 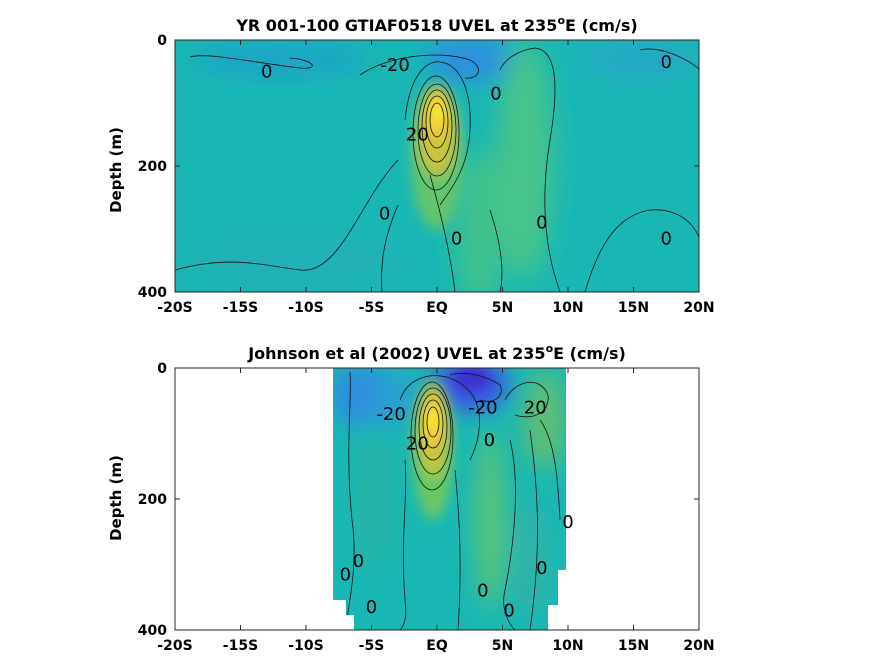 What do you see at coordinates (466, 150) in the screenshot?
I see `contour-labels: 0 -20 0 0 20 0 0 0 0` at bounding box center [466, 150].